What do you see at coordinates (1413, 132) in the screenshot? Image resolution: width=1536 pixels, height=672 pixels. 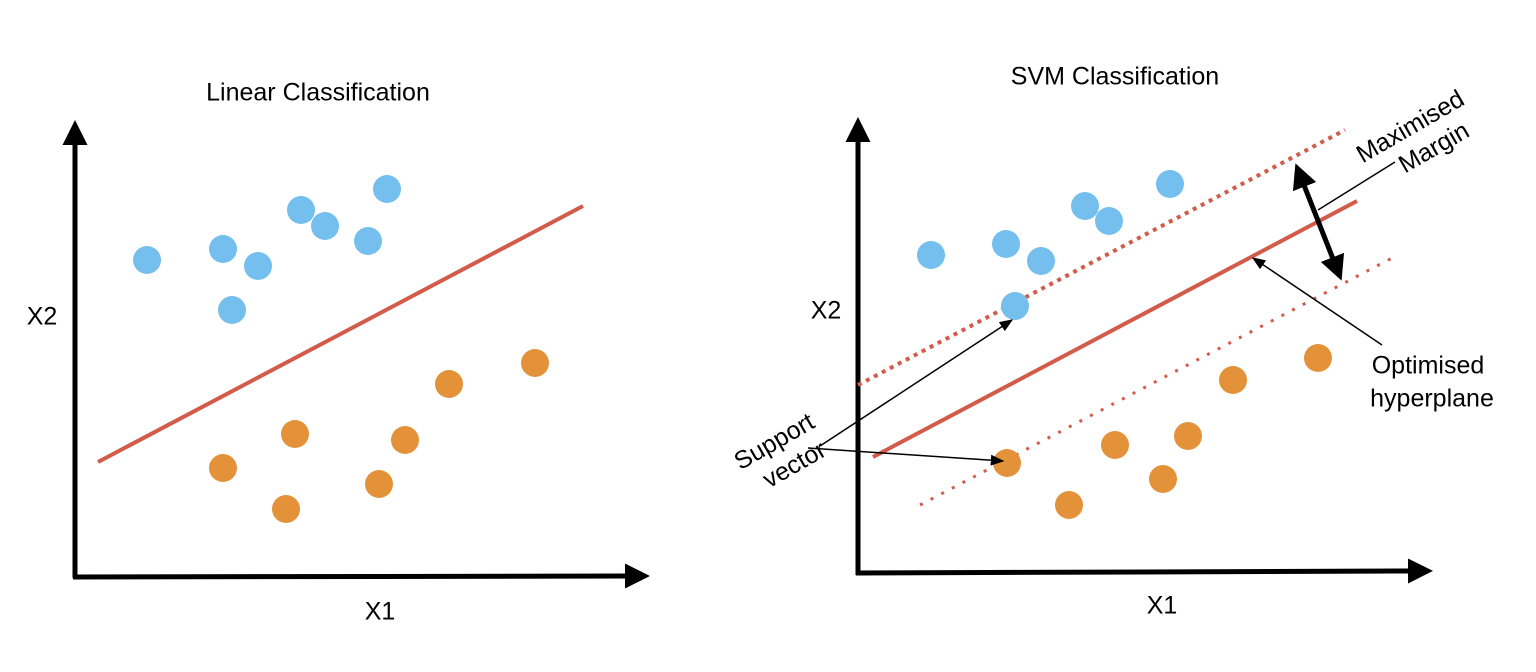 I see `margin-label: Maximised Margin` at bounding box center [1413, 132].